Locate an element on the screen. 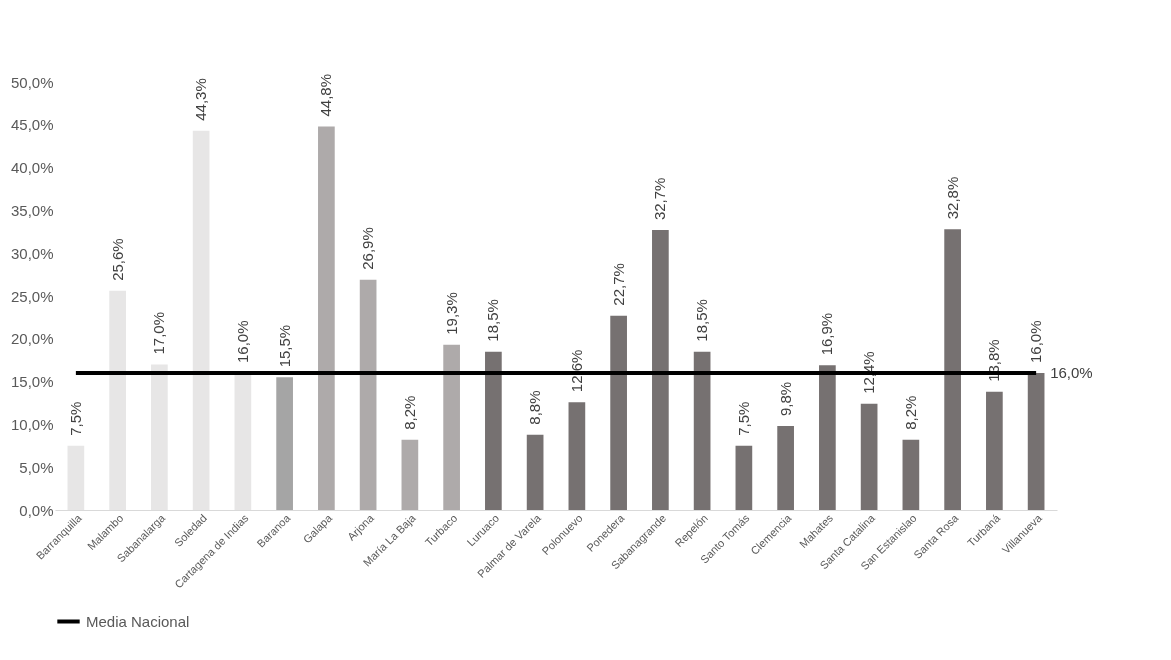  data-label: 17,0% is located at coordinates (159, 333).